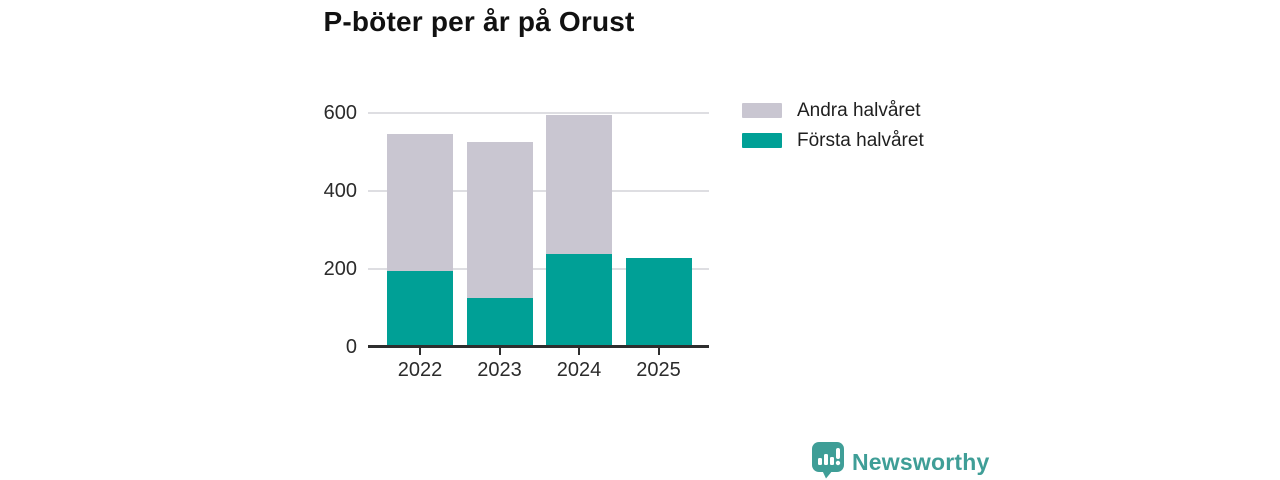 The image size is (1280, 480). What do you see at coordinates (340, 113) in the screenshot?
I see `y-tick-label-600: 600` at bounding box center [340, 113].